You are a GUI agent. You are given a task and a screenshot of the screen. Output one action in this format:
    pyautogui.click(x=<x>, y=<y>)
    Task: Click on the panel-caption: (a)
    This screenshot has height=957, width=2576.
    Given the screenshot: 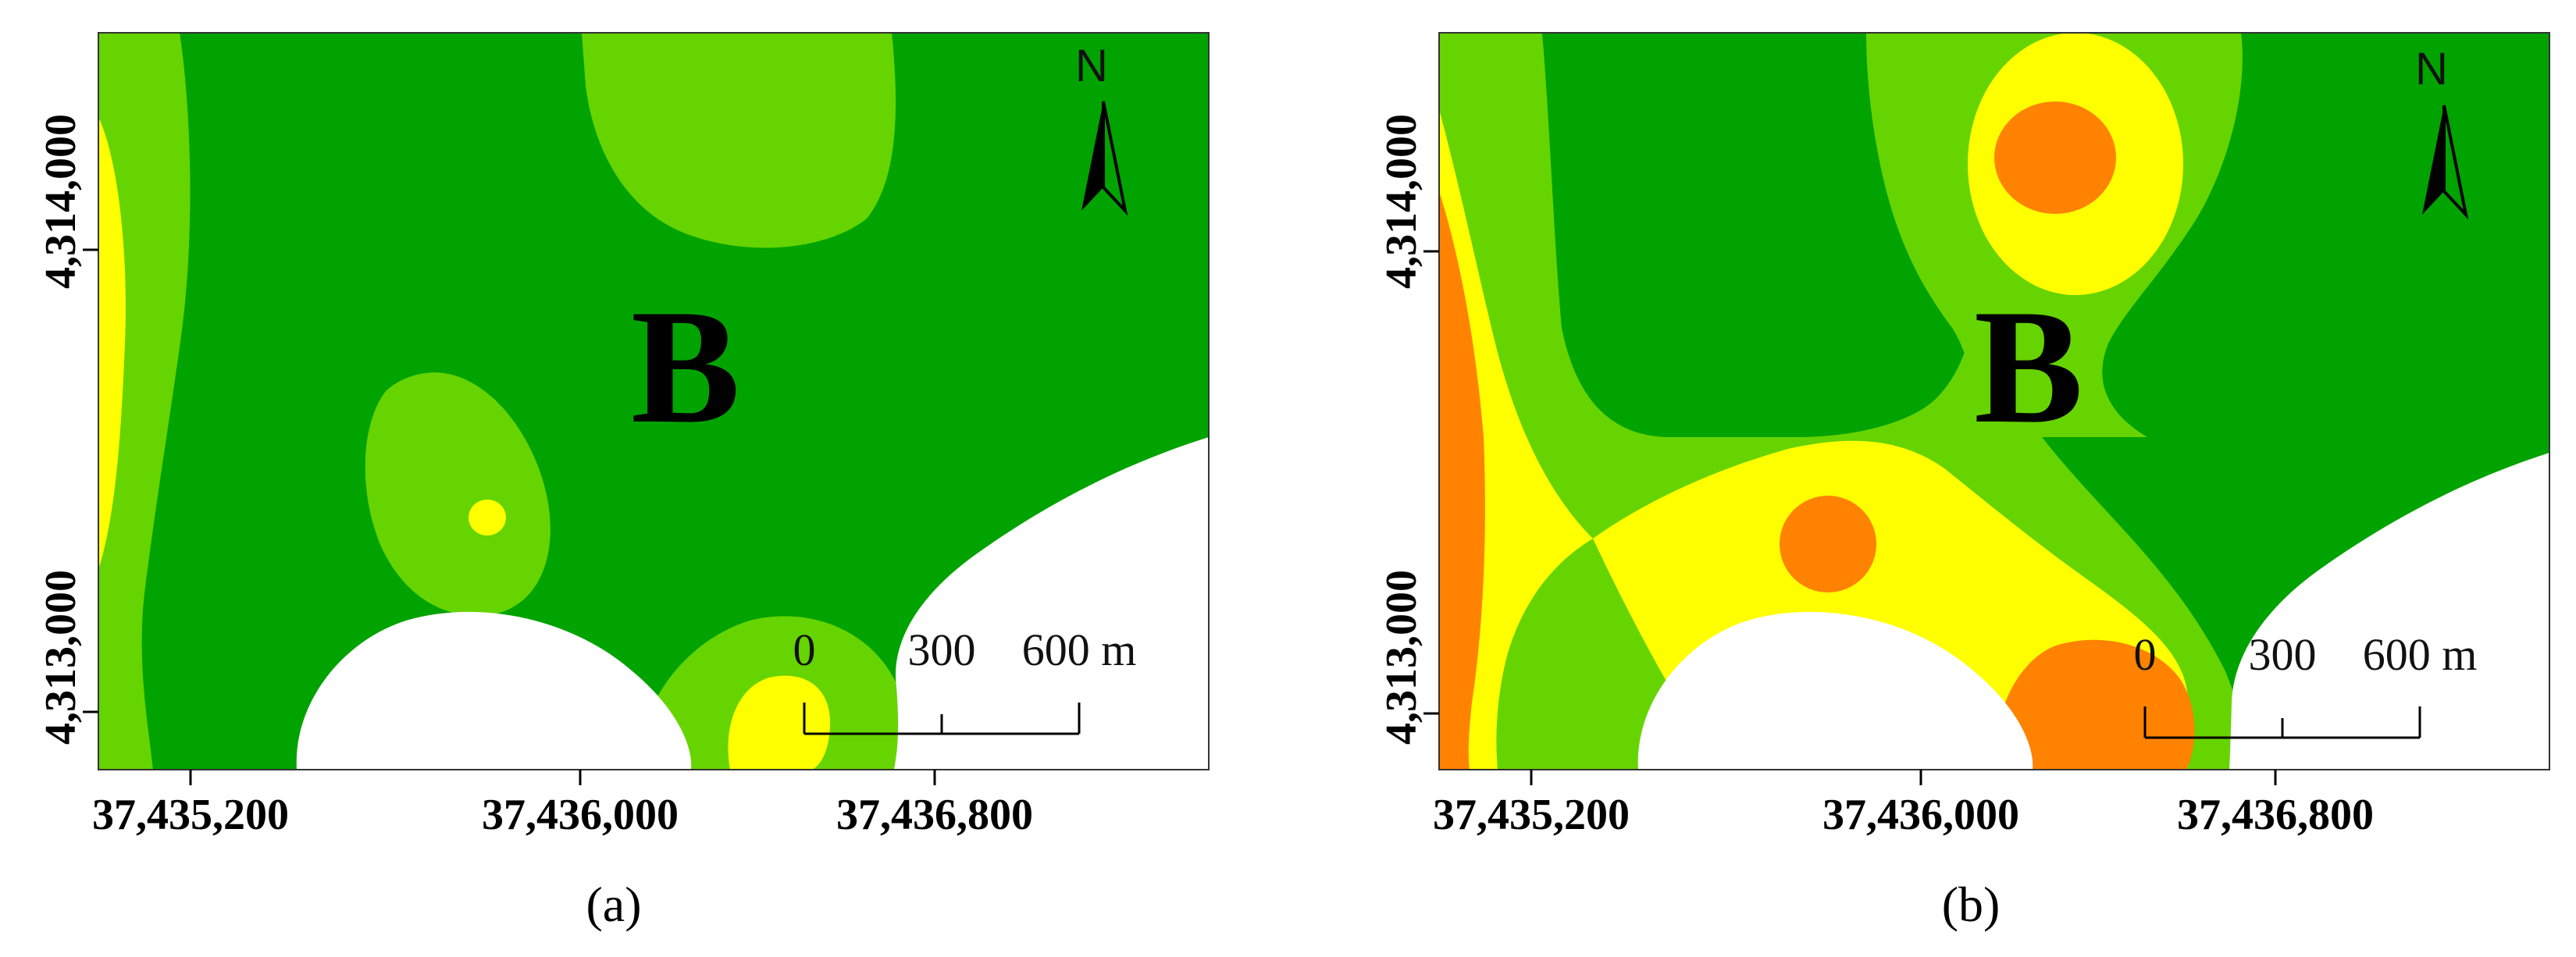 What is the action you would take?
    pyautogui.click(x=614, y=904)
    